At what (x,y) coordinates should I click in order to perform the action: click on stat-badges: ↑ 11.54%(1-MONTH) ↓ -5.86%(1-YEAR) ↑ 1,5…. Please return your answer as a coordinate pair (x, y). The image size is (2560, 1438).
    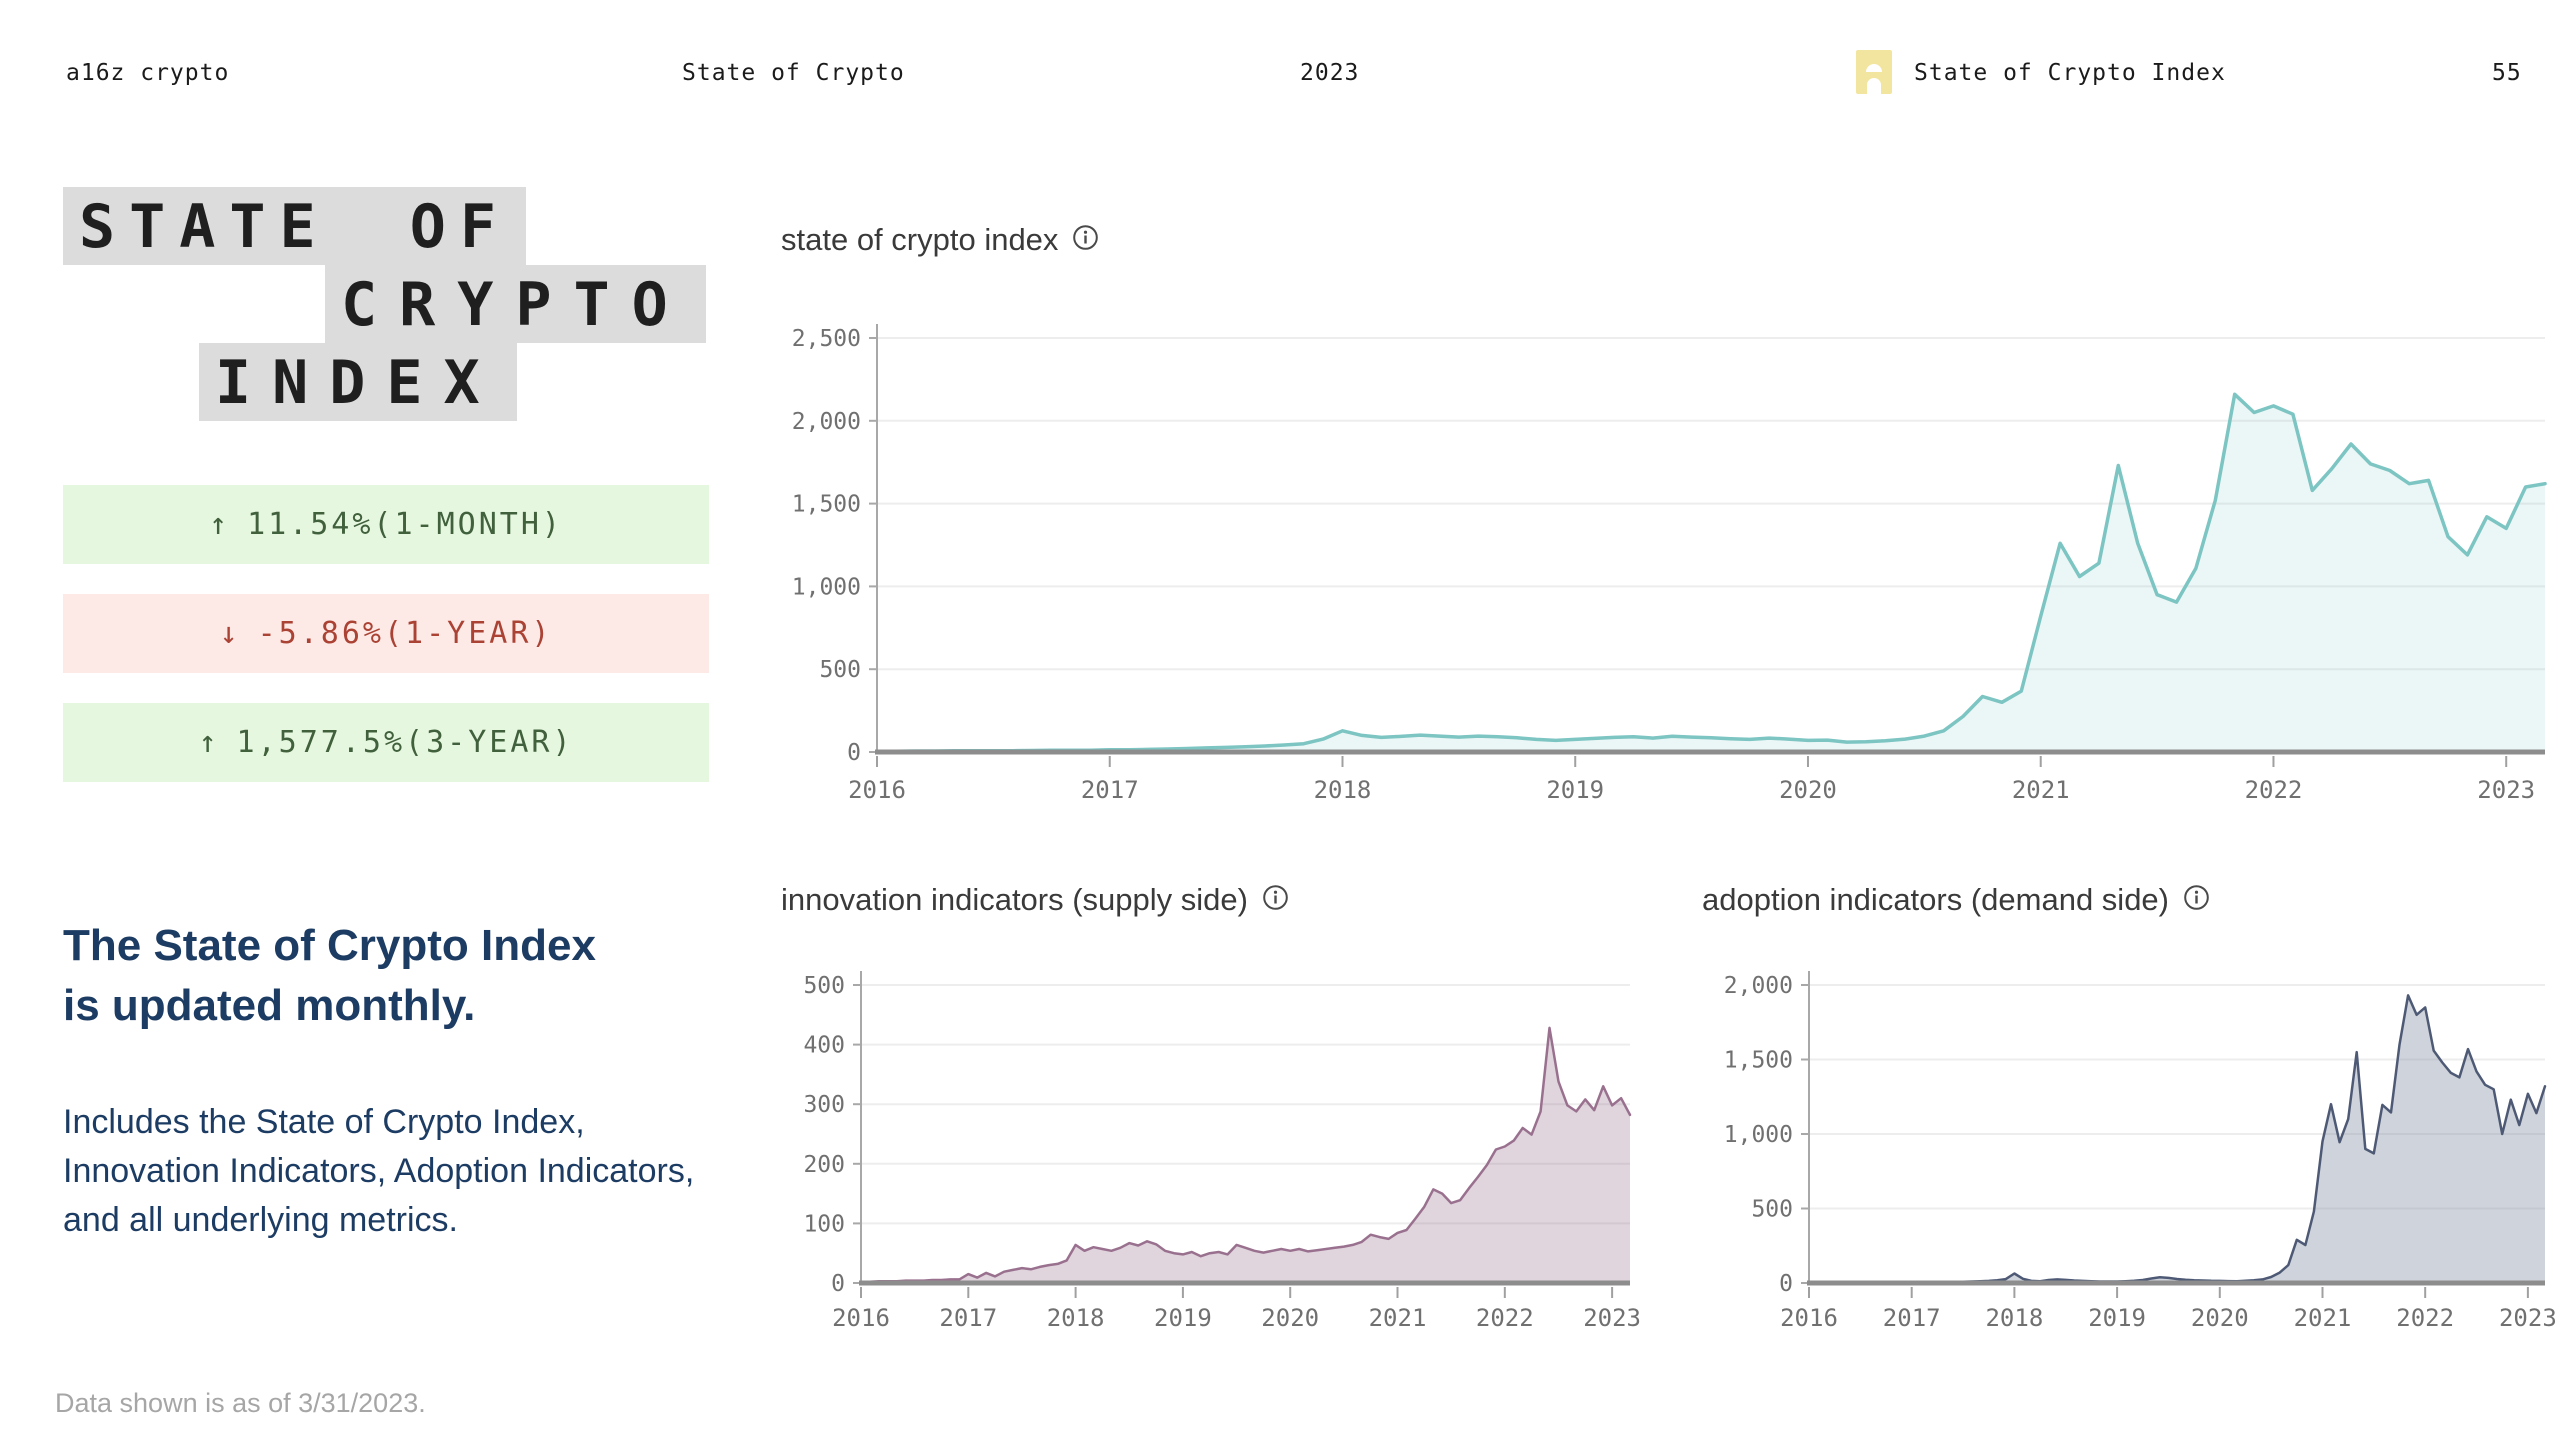
    Looking at the image, I should click on (386, 648).